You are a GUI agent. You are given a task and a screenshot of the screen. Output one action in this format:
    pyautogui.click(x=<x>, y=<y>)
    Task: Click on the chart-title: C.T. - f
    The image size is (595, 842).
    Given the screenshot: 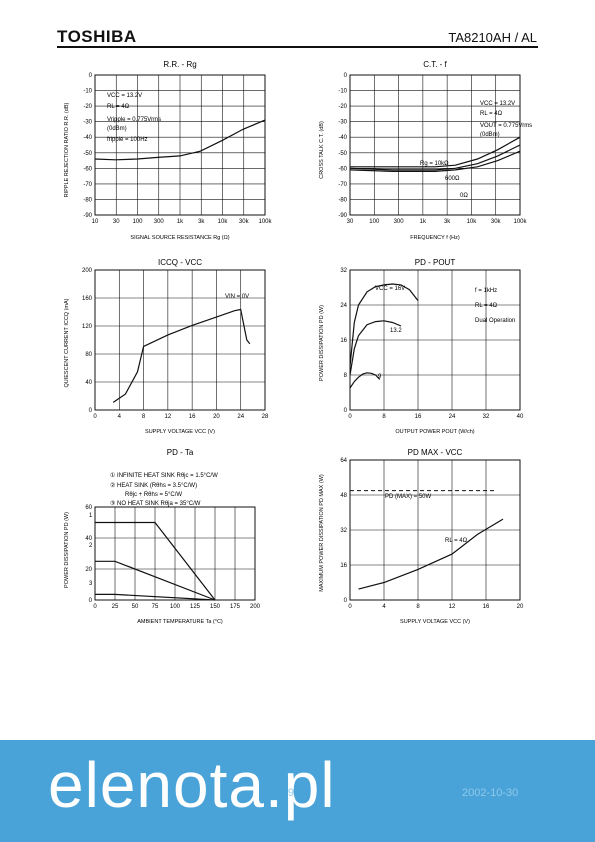 What is the action you would take?
    pyautogui.click(x=435, y=64)
    